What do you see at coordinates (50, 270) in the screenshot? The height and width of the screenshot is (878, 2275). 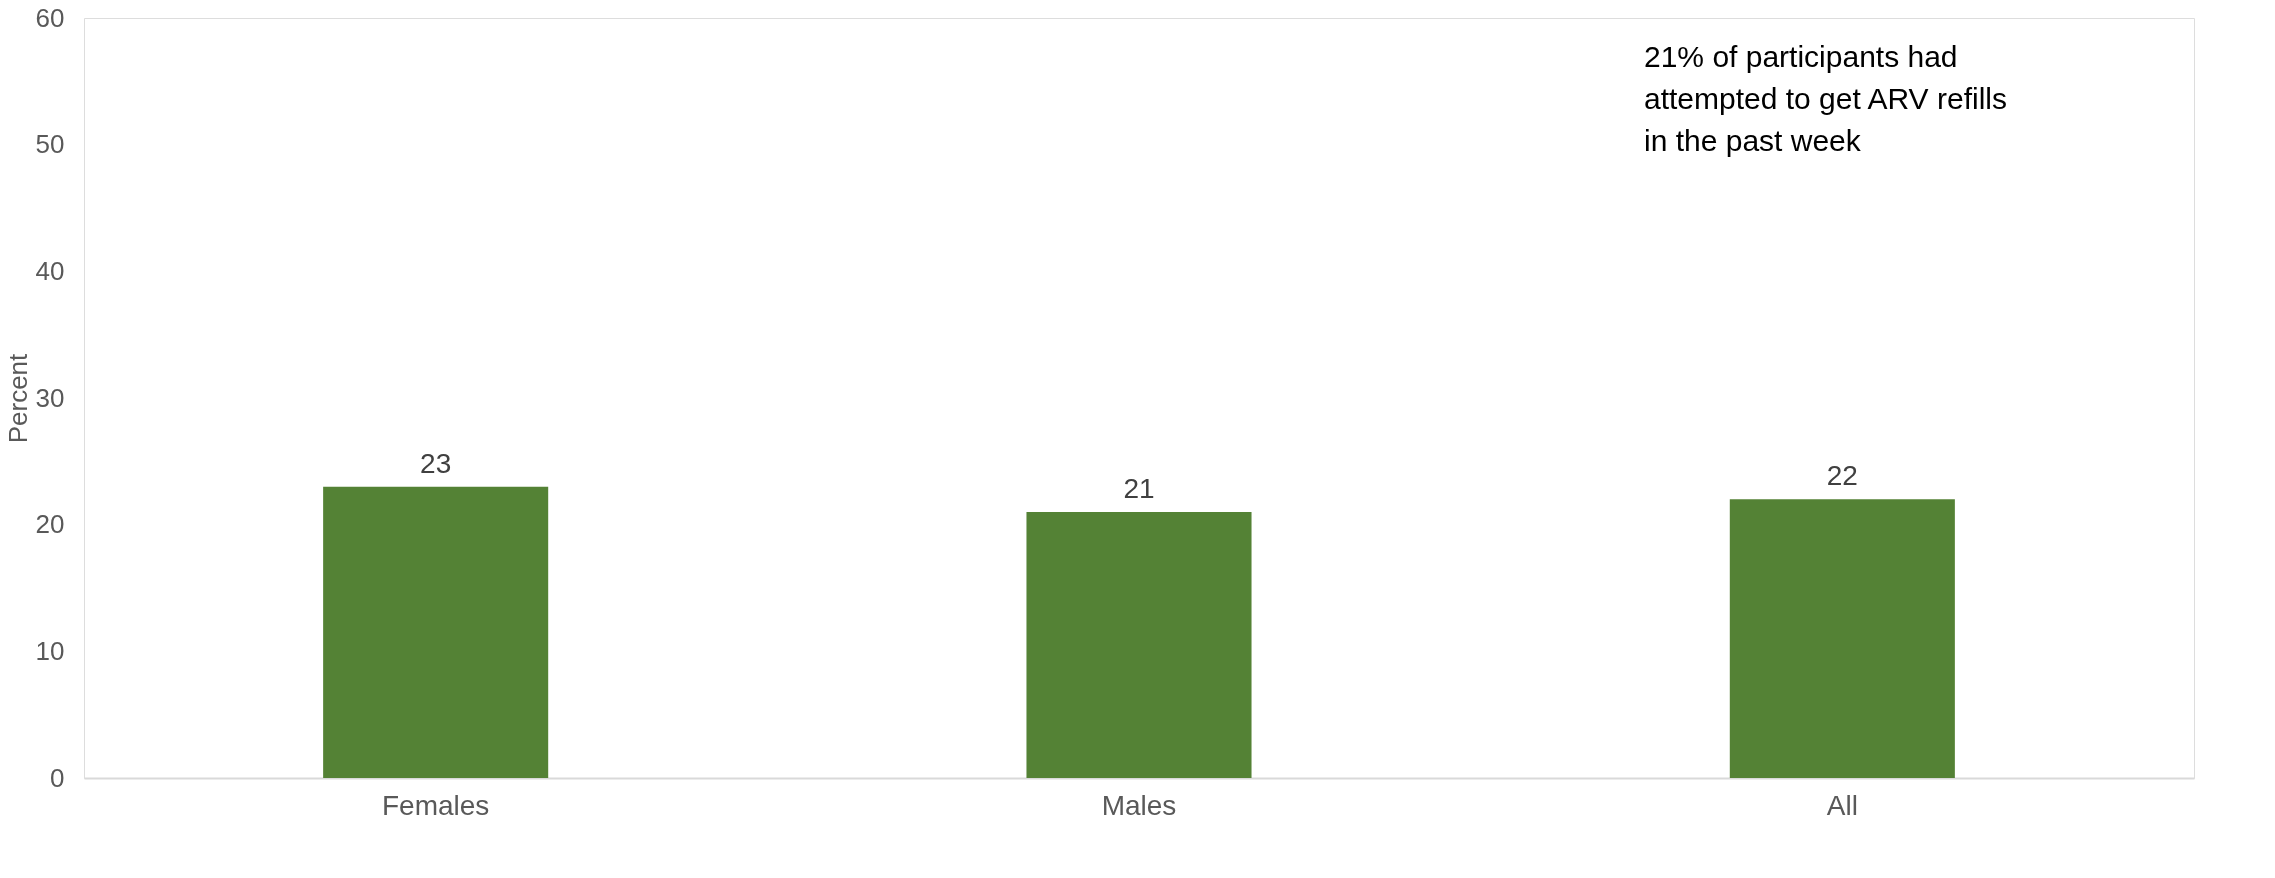 I see `y-tick-label: 40` at bounding box center [50, 270].